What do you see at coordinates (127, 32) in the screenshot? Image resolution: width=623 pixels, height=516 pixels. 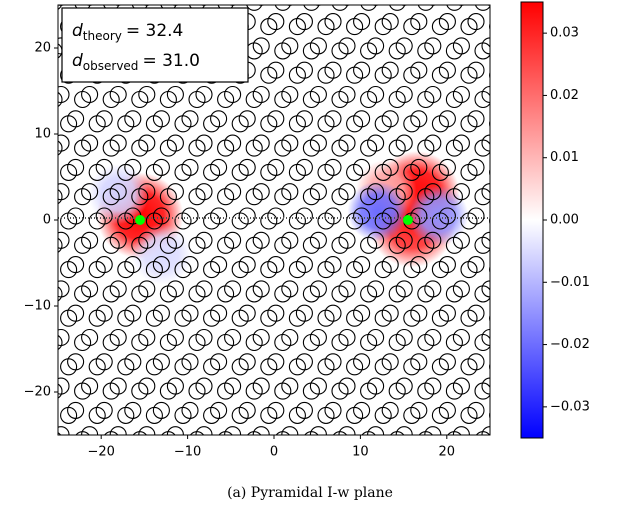 I see `annotation: dtheory = 32.4` at bounding box center [127, 32].